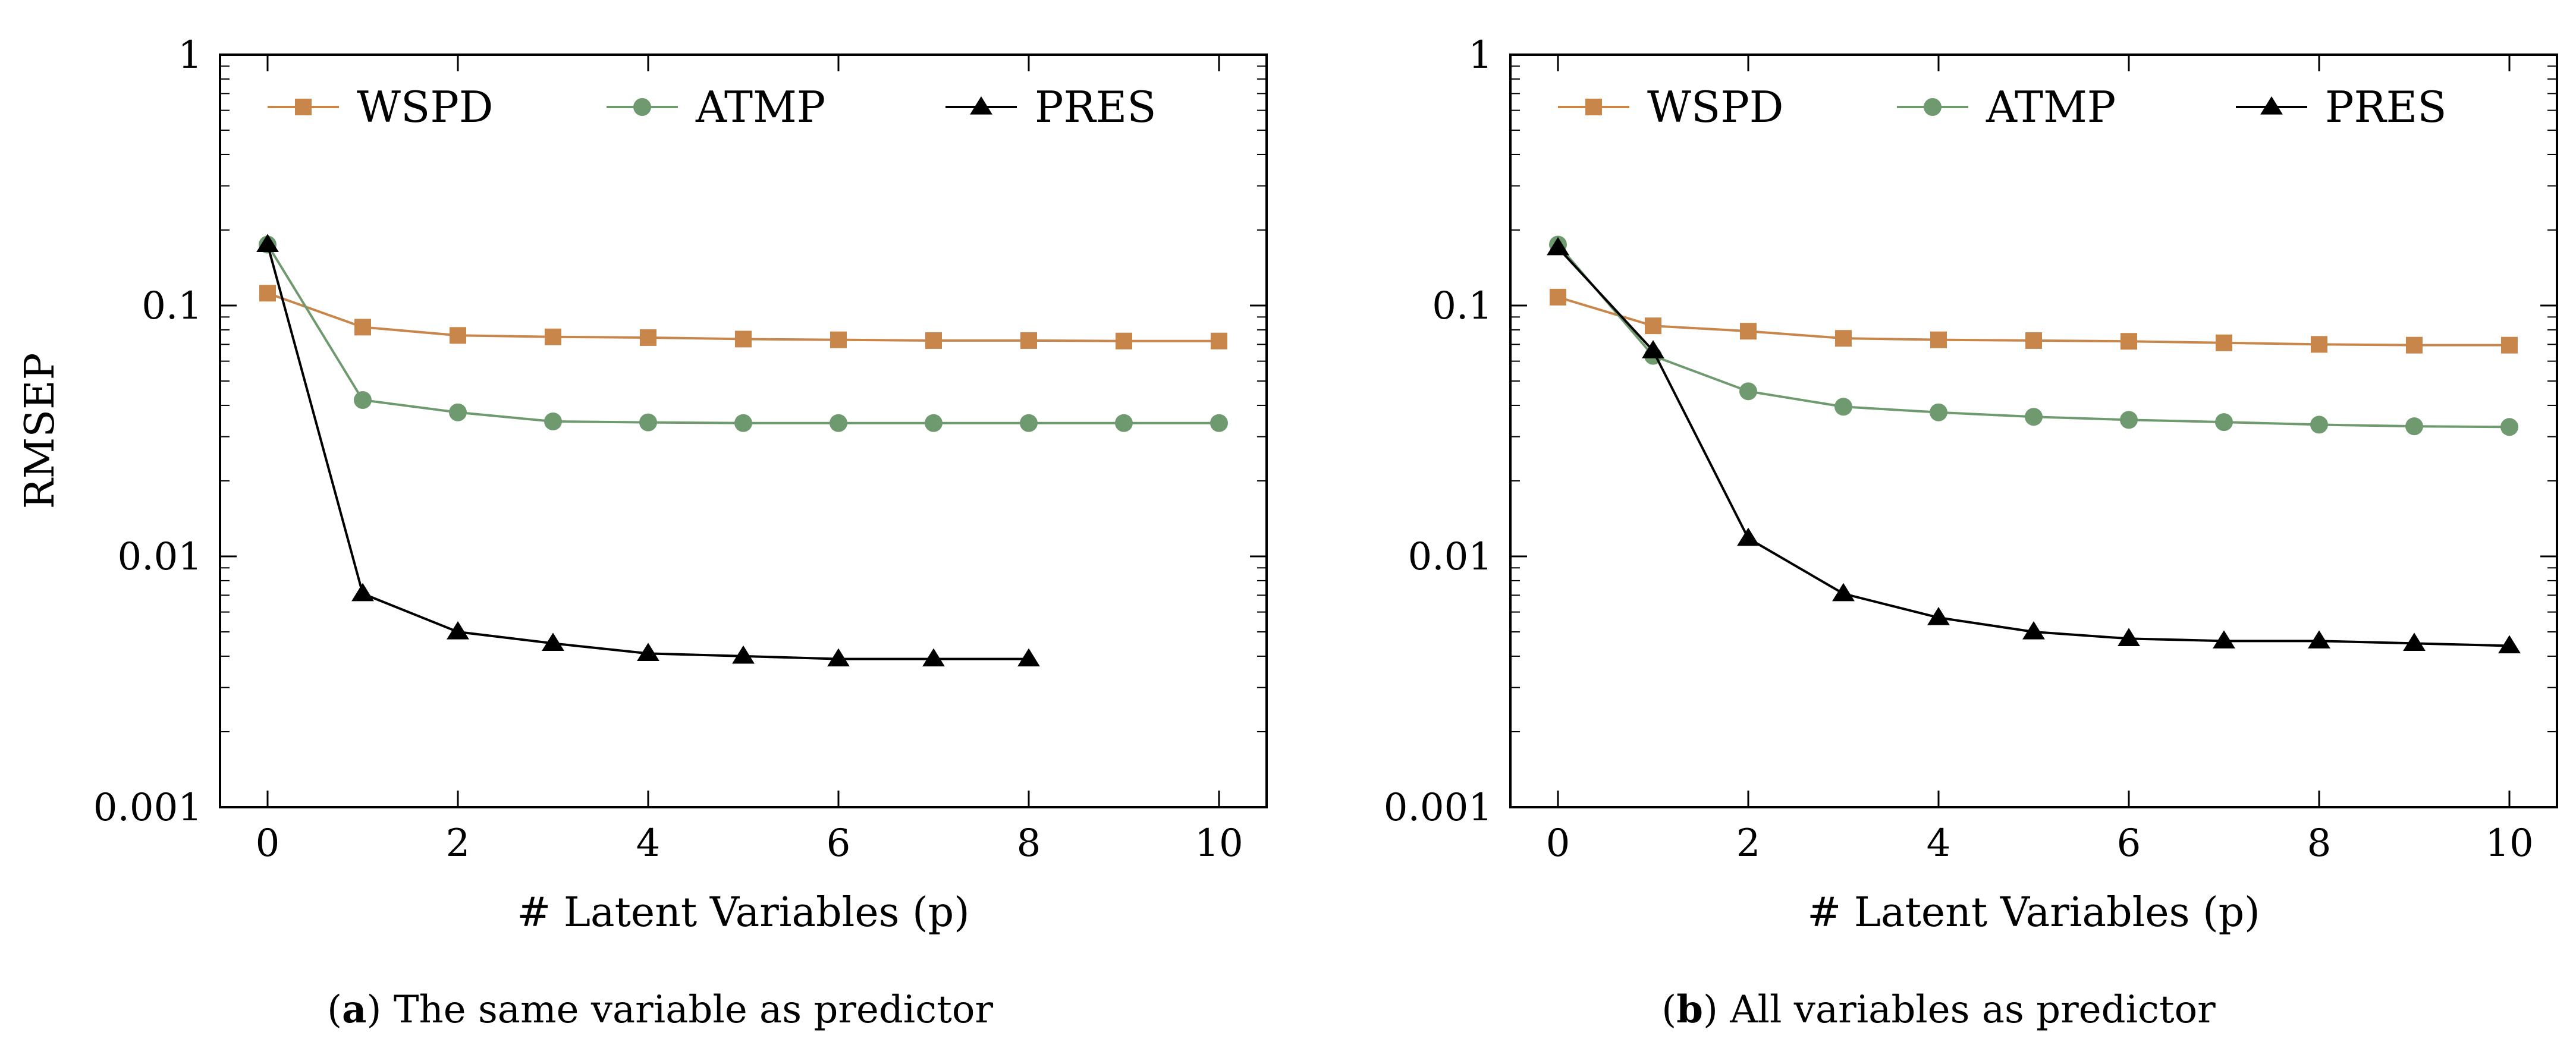  What do you see at coordinates (1689, 1009) in the screenshot?
I see `caption-letter: b` at bounding box center [1689, 1009].